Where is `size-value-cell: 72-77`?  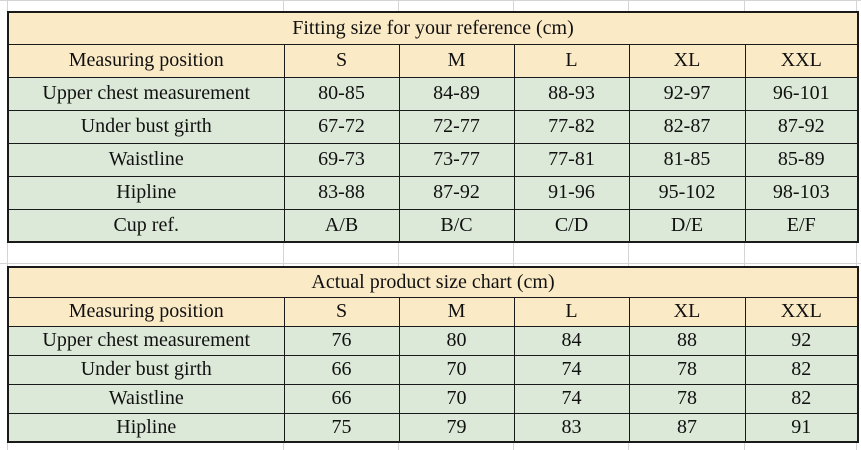
size-value-cell: 72-77 is located at coordinates (456, 126).